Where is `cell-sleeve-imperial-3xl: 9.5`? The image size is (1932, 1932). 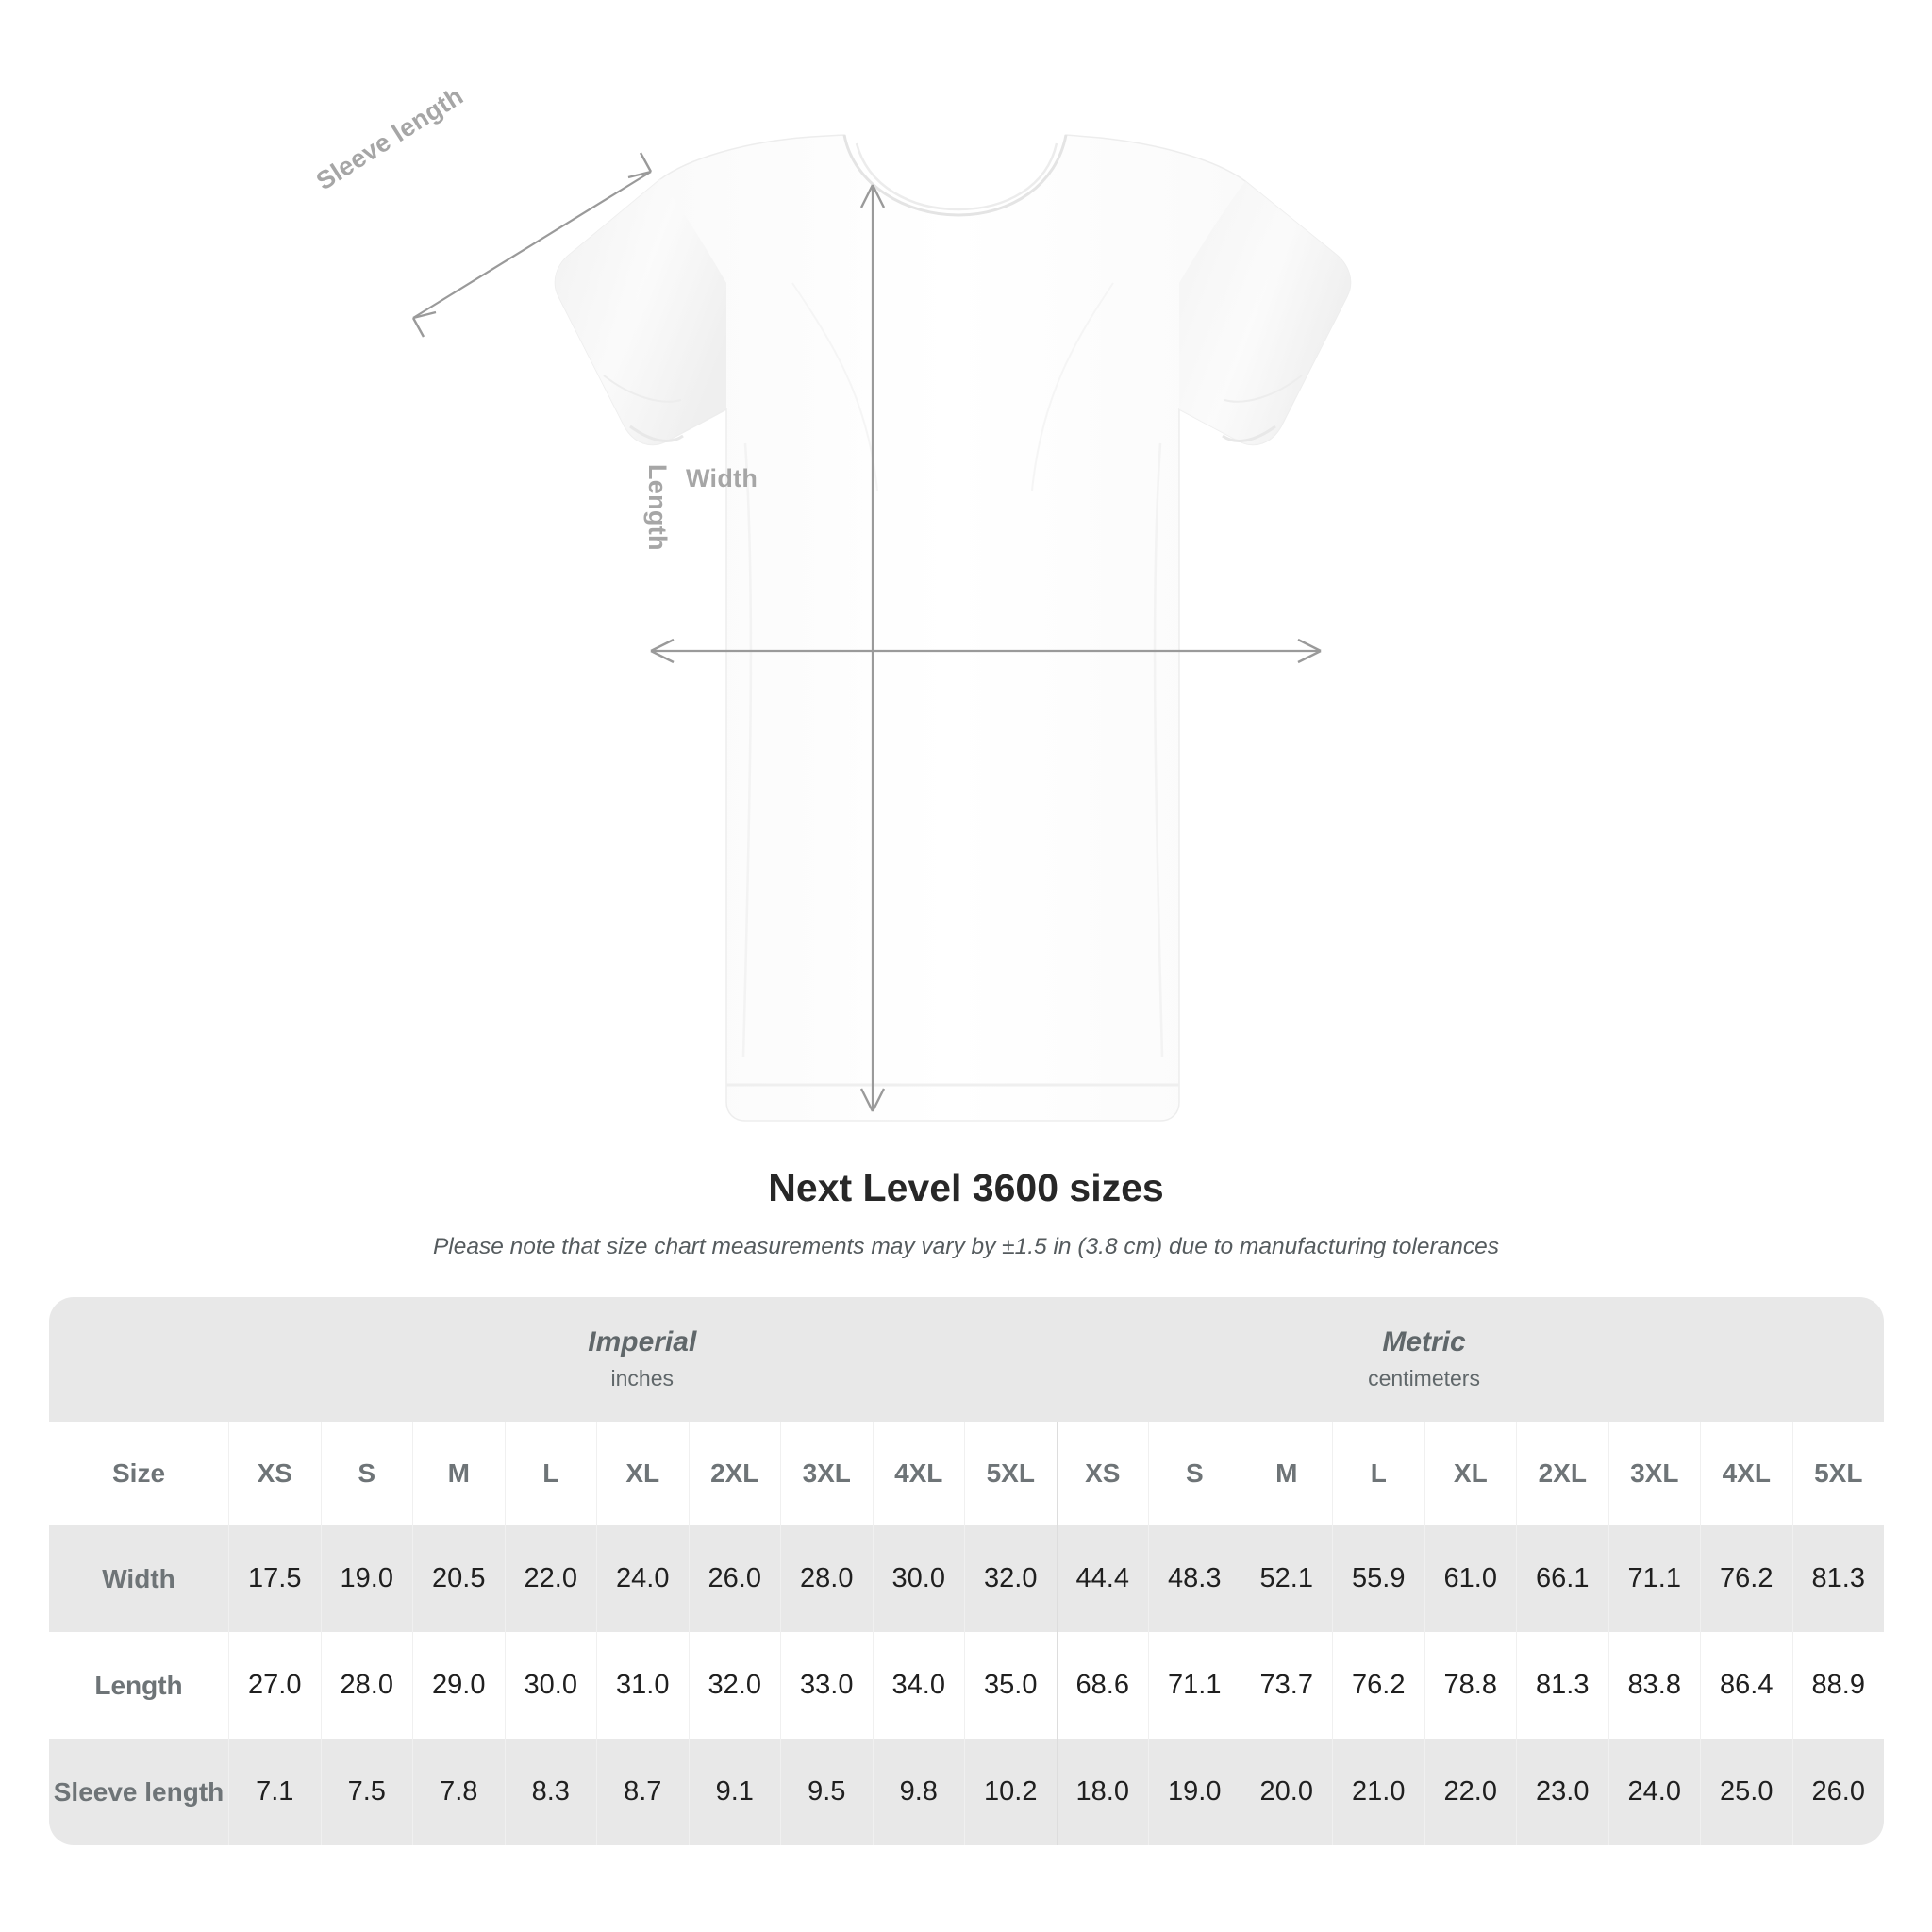
cell-sleeve-imperial-3xl: 9.5 is located at coordinates (827, 1792).